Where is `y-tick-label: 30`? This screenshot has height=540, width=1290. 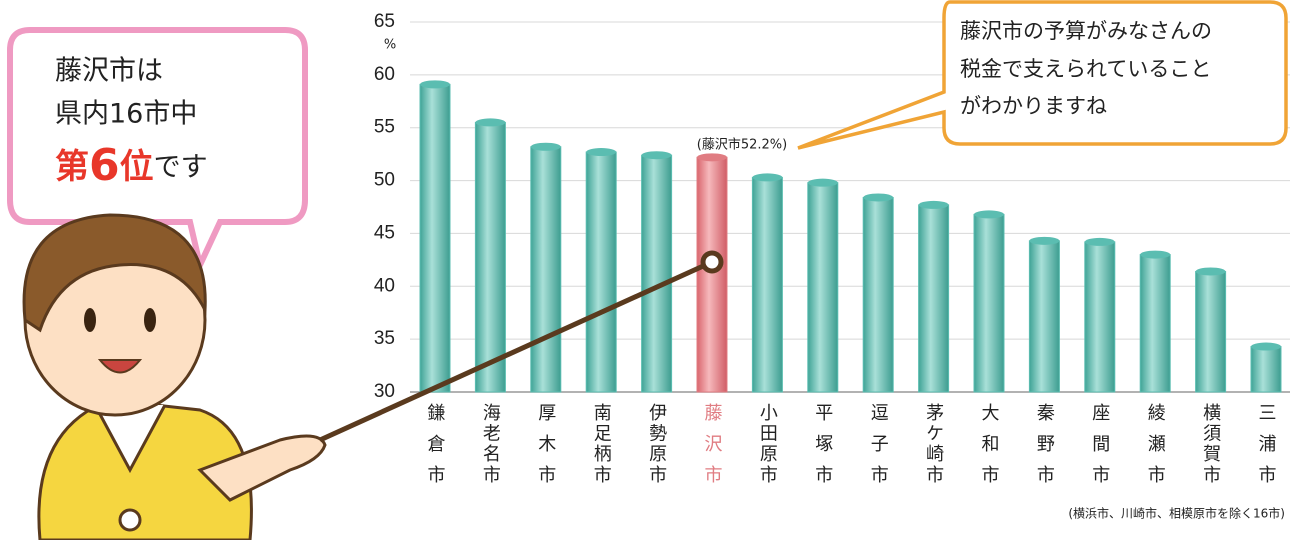 y-tick-label: 30 is located at coordinates (384, 391).